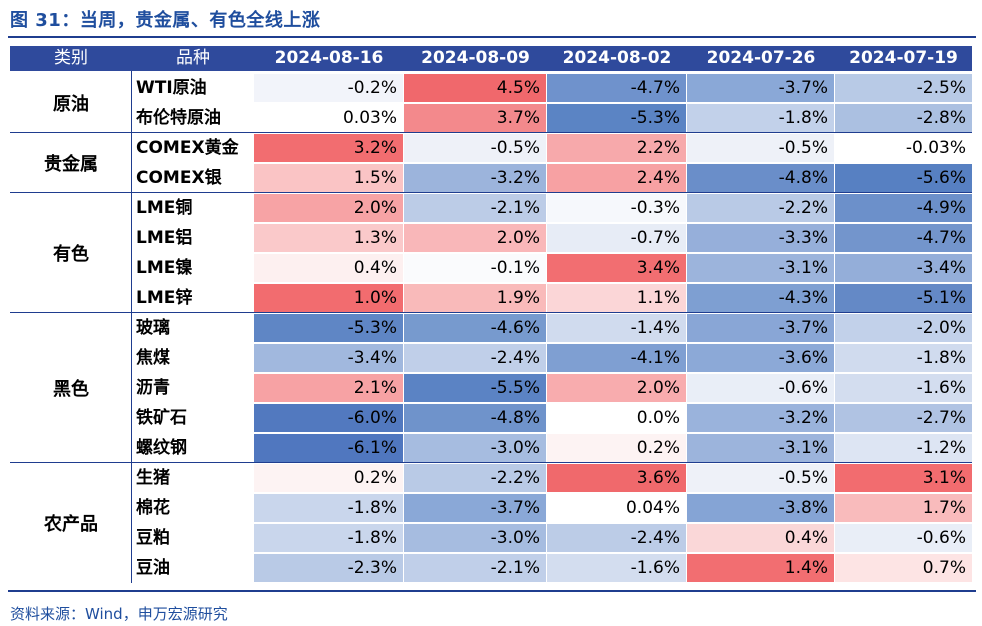 The width and height of the screenshot is (982, 626). I want to click on table-row: WTI原油 -0.2% 4.5% -4.7% -3.7% -2.5%, so click(552, 88).